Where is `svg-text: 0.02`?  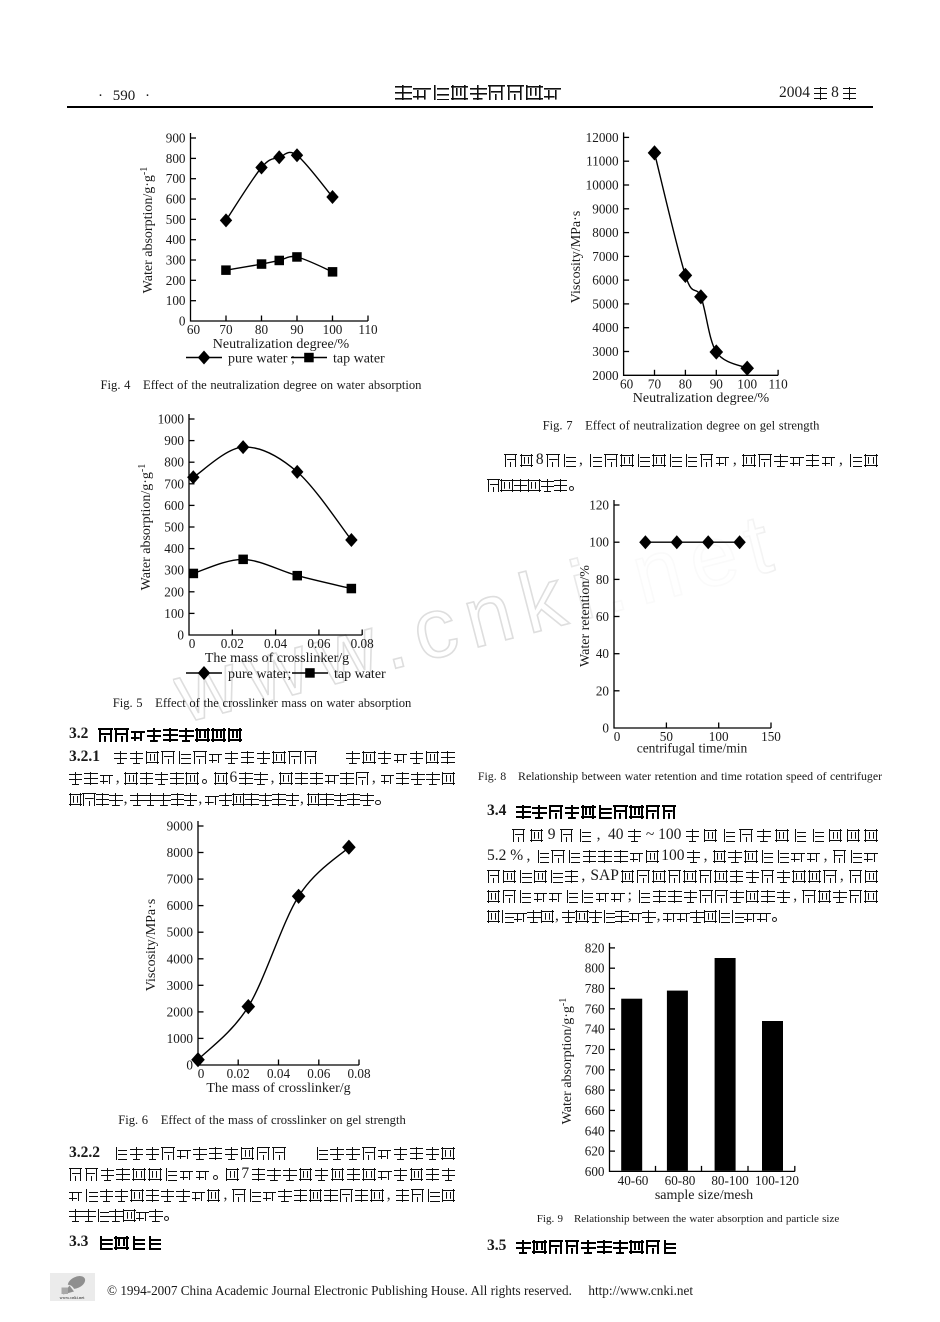 svg-text: 0.02 is located at coordinates (232, 643).